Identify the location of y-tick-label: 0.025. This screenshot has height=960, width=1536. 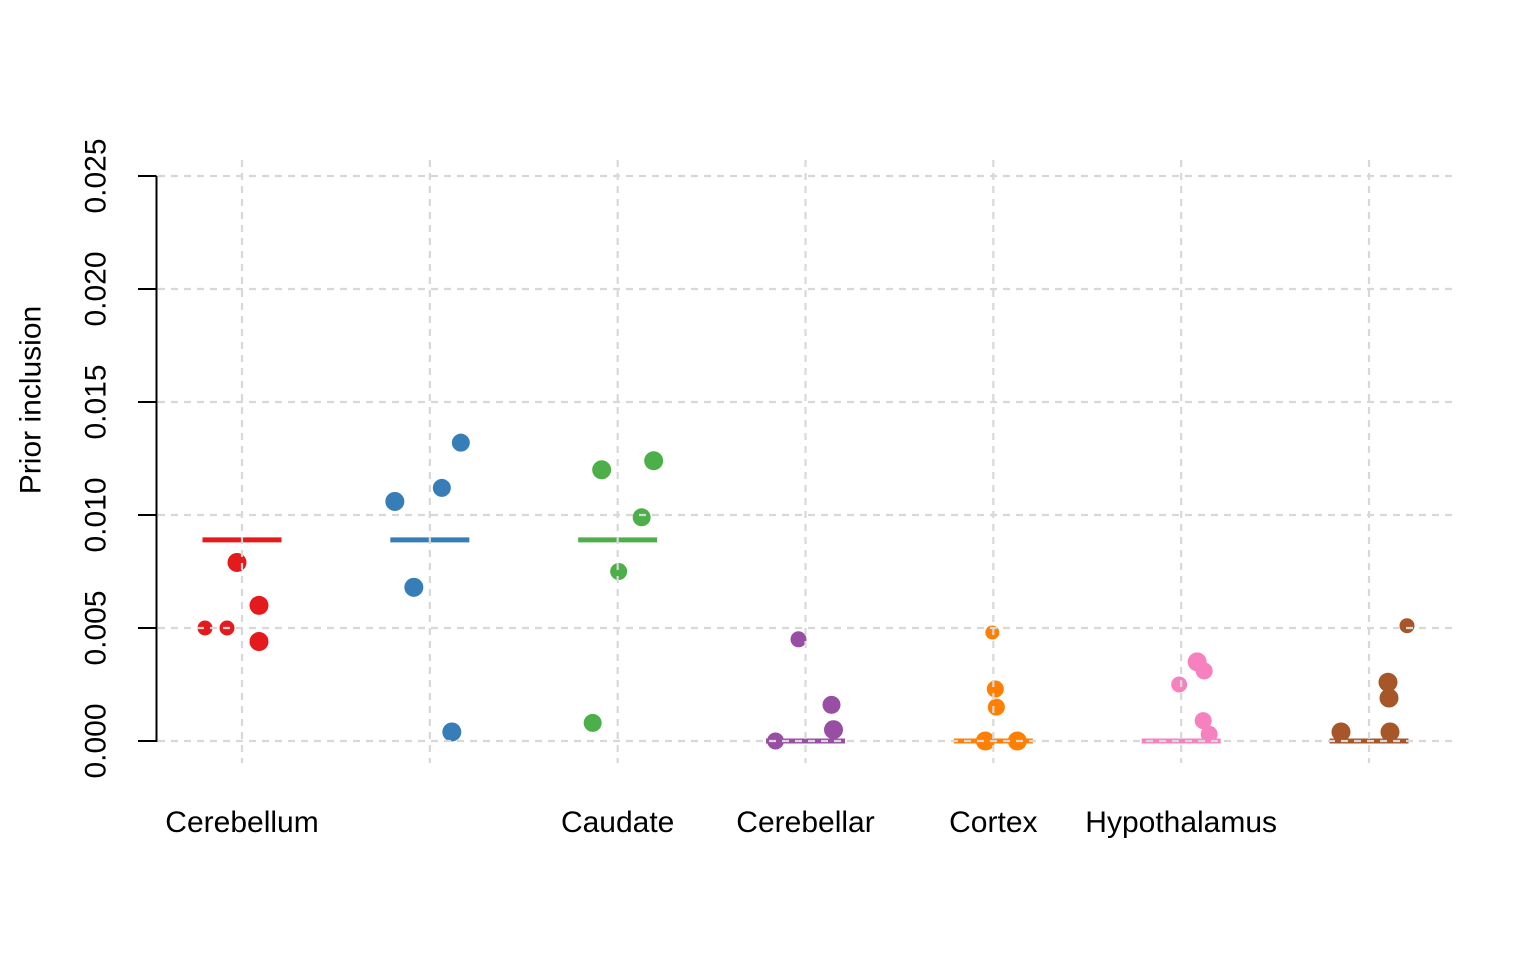
(96, 175).